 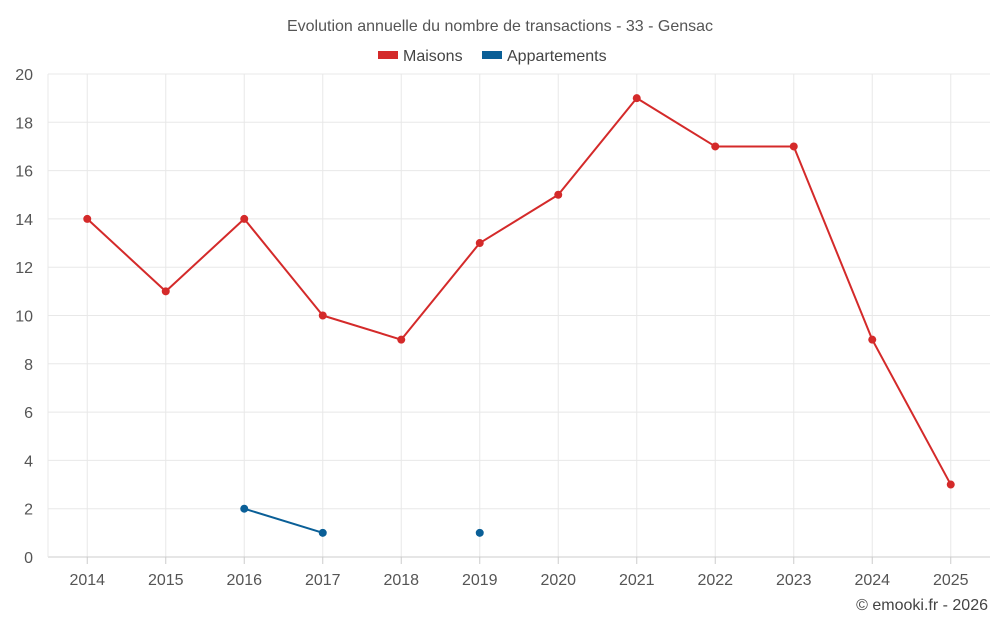 I want to click on data-point-maisons-2024, so click(x=872, y=339).